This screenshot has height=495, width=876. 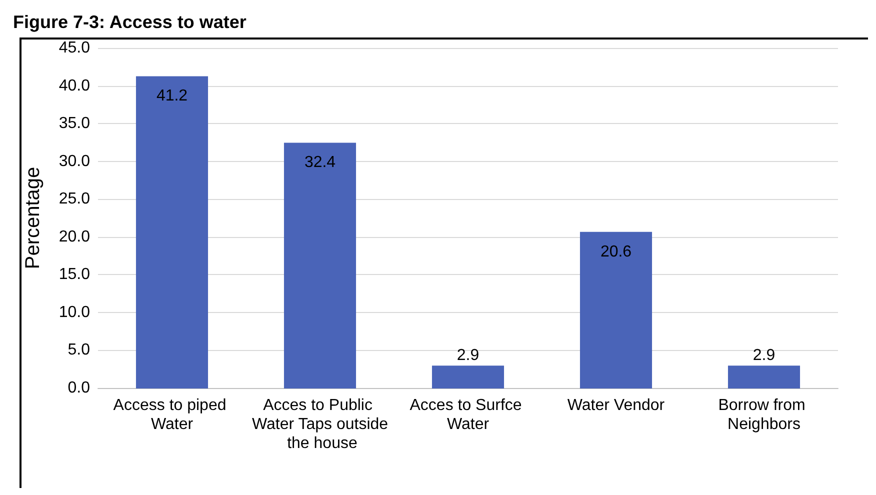 What do you see at coordinates (320, 163) in the screenshot?
I see `data-label: 32.4` at bounding box center [320, 163].